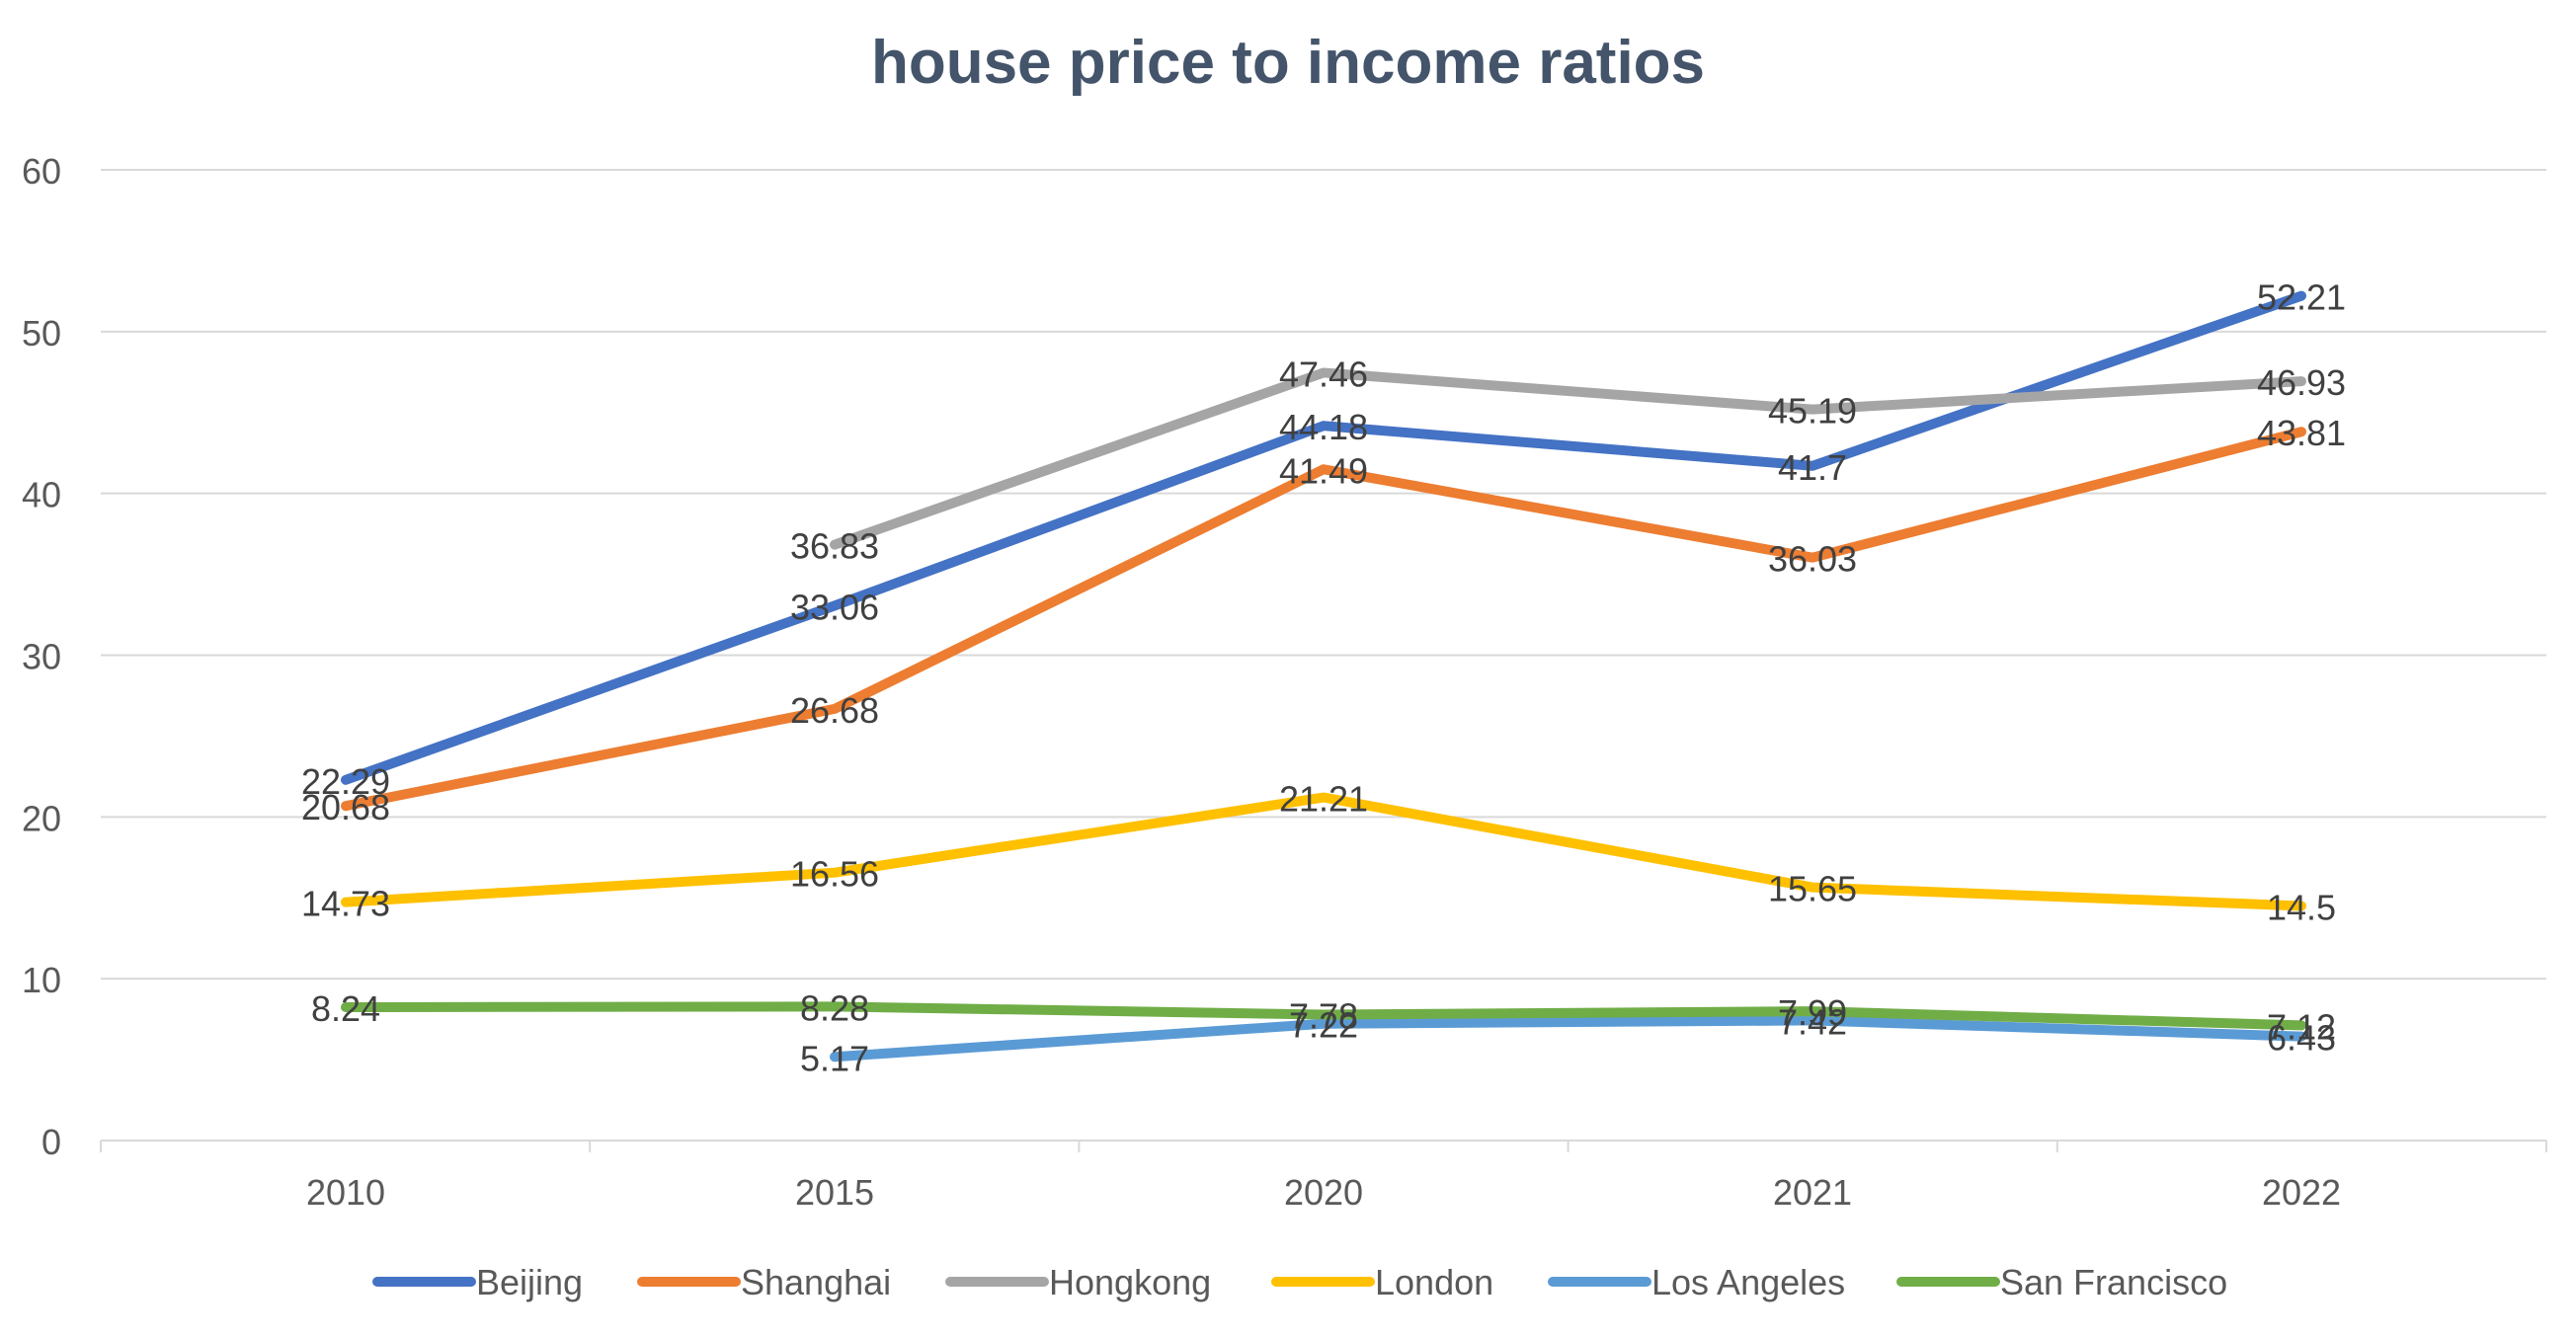 The image size is (2576, 1338). What do you see at coordinates (1812, 467) in the screenshot?
I see `data-label: 41.7` at bounding box center [1812, 467].